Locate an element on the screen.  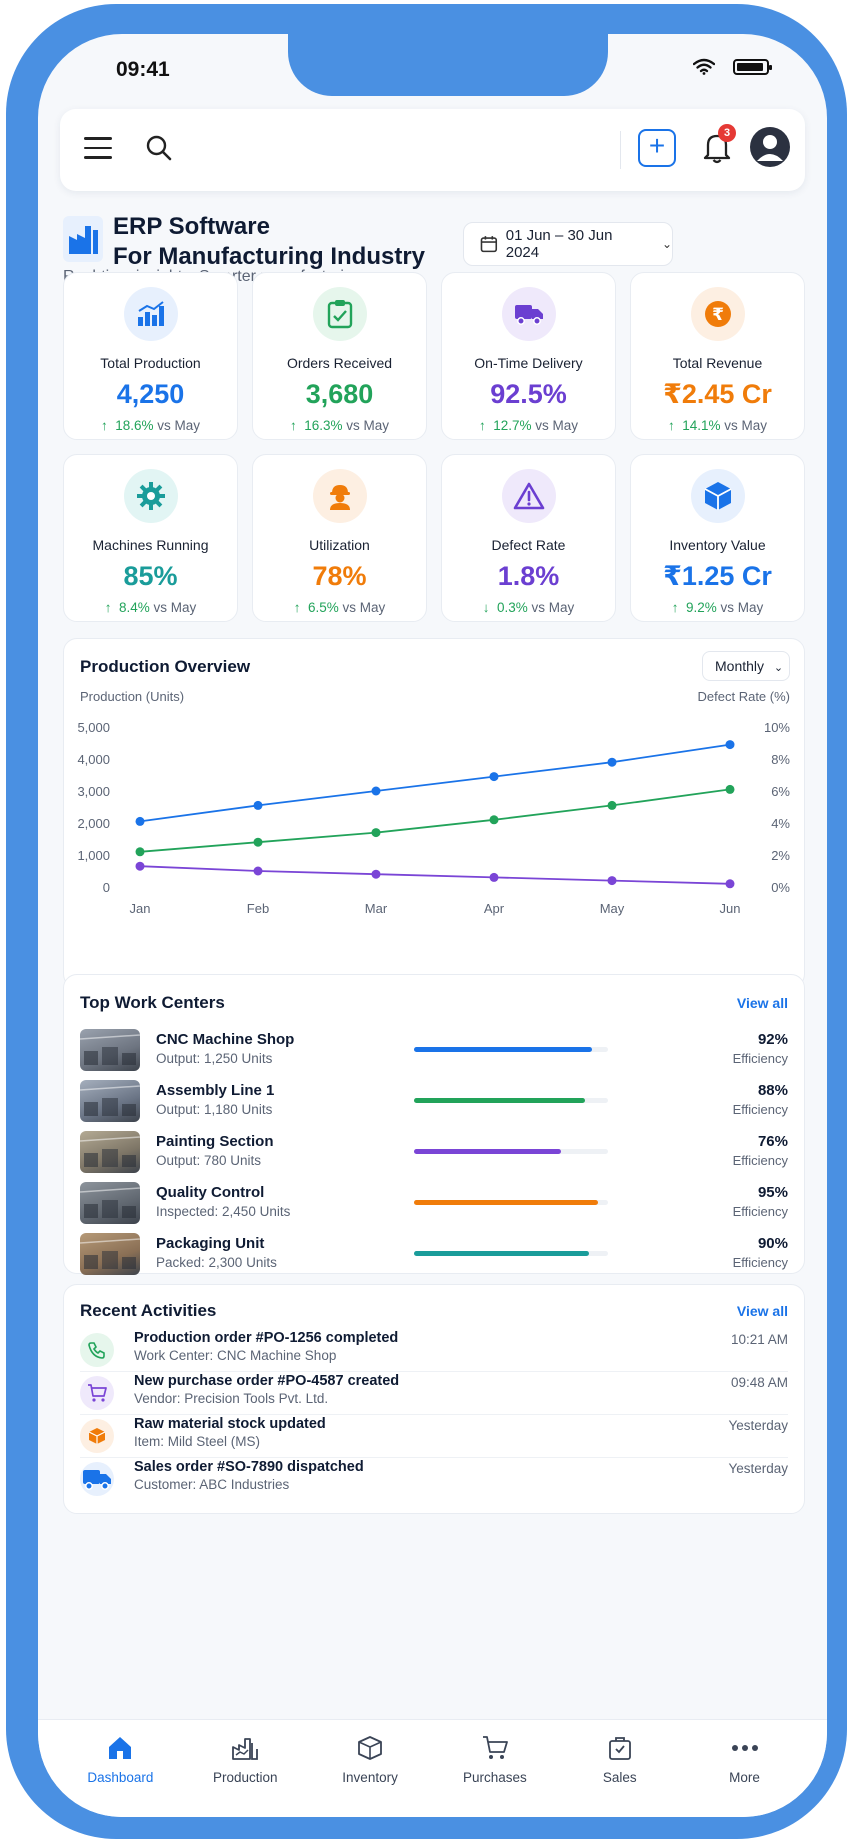
activity-title: Production order #PO-1256 completed is located at coordinates (266, 1338).